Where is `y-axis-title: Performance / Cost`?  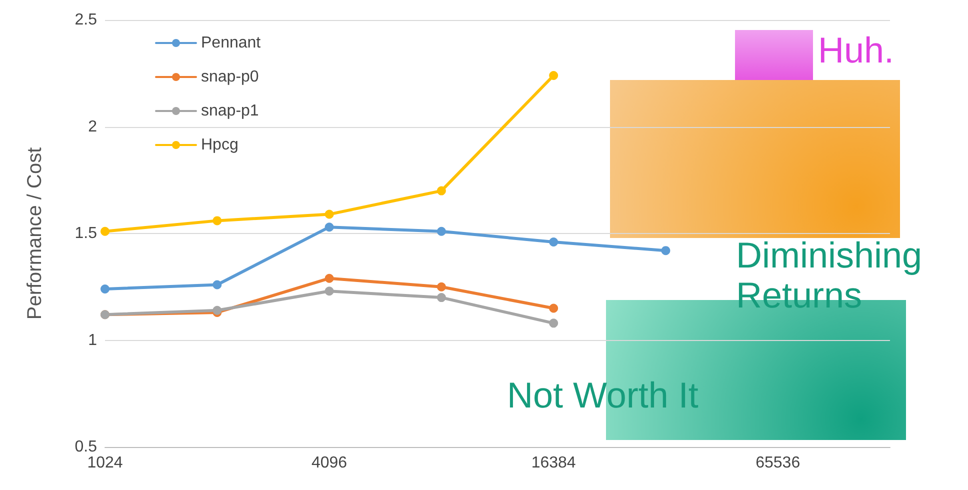
y-axis-title: Performance / Cost is located at coordinates (35, 233).